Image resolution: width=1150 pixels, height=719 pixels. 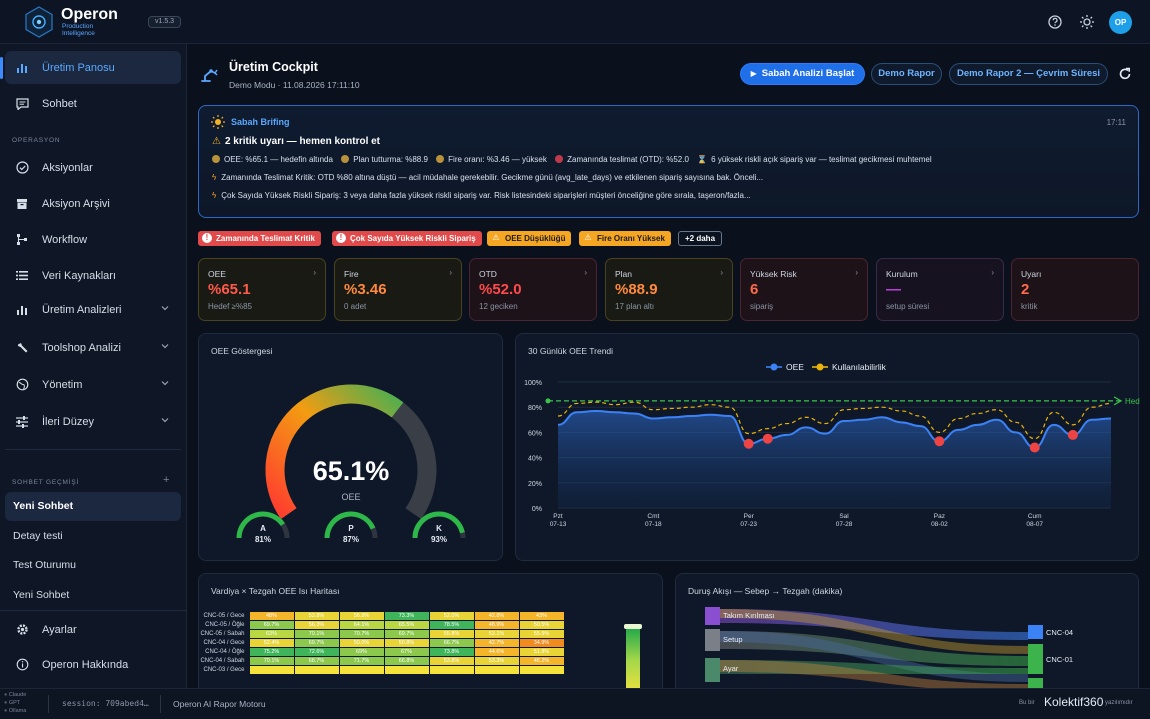 What do you see at coordinates (93, 421) in the screenshot?
I see `sidebar-item-ileri-duzey: İleri Düzey` at bounding box center [93, 421].